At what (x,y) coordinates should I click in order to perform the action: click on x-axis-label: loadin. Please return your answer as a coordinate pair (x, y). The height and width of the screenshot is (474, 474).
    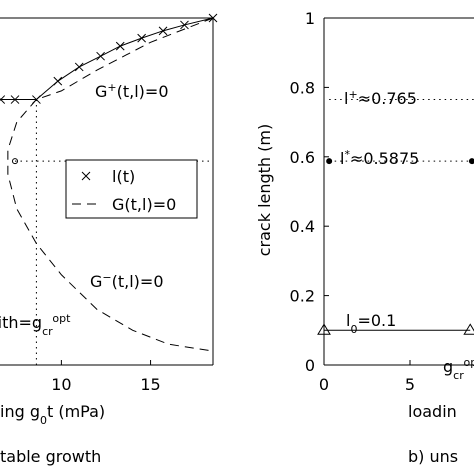
    Looking at the image, I should click on (432, 411).